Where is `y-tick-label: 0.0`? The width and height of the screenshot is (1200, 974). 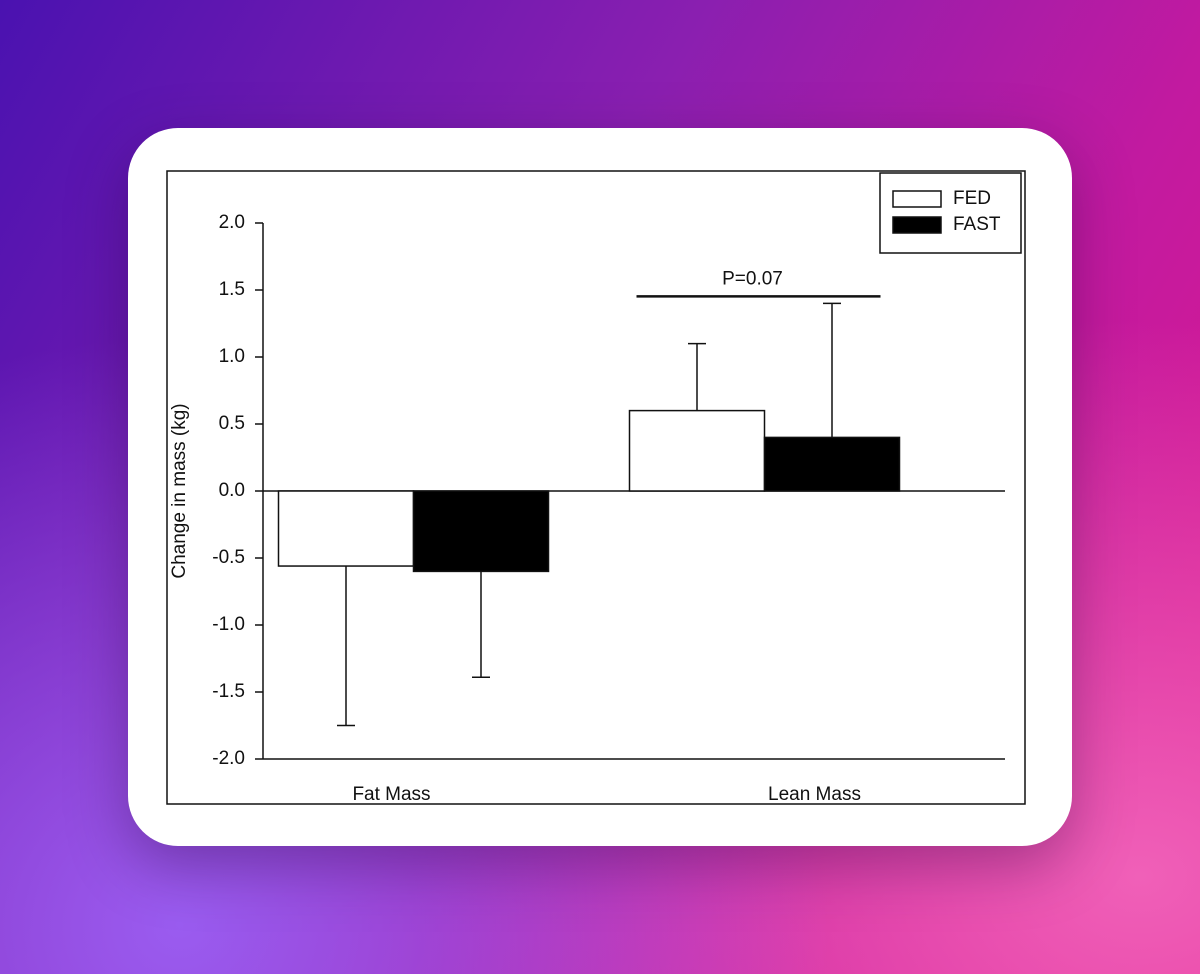
y-tick-label: 0.0 is located at coordinates (232, 490).